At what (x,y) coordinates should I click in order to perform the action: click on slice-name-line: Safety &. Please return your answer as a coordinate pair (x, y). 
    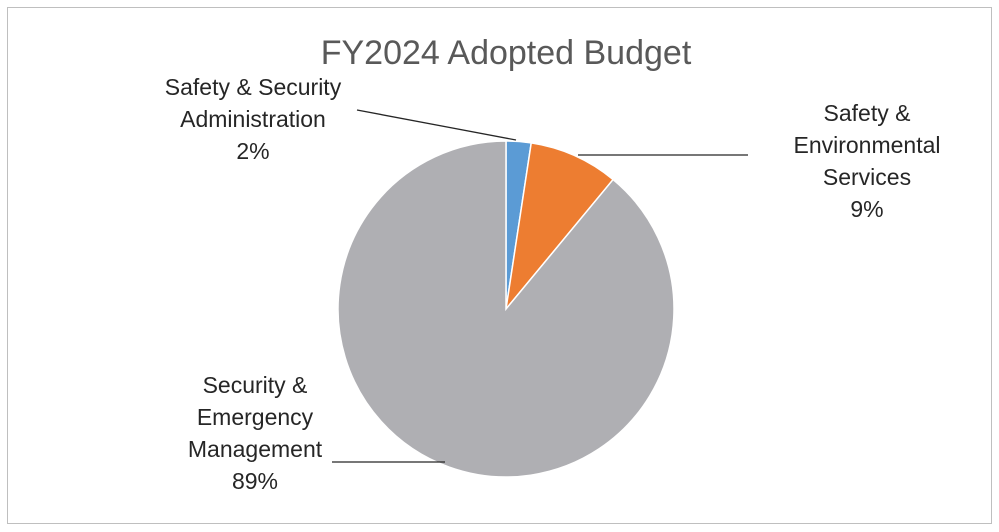
    Looking at the image, I should click on (867, 113).